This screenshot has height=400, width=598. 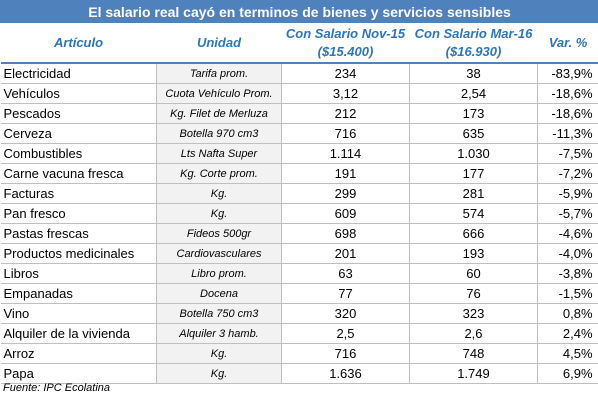 What do you see at coordinates (345, 51) in the screenshot?
I see `header-nov-line2: ($15.400)` at bounding box center [345, 51].